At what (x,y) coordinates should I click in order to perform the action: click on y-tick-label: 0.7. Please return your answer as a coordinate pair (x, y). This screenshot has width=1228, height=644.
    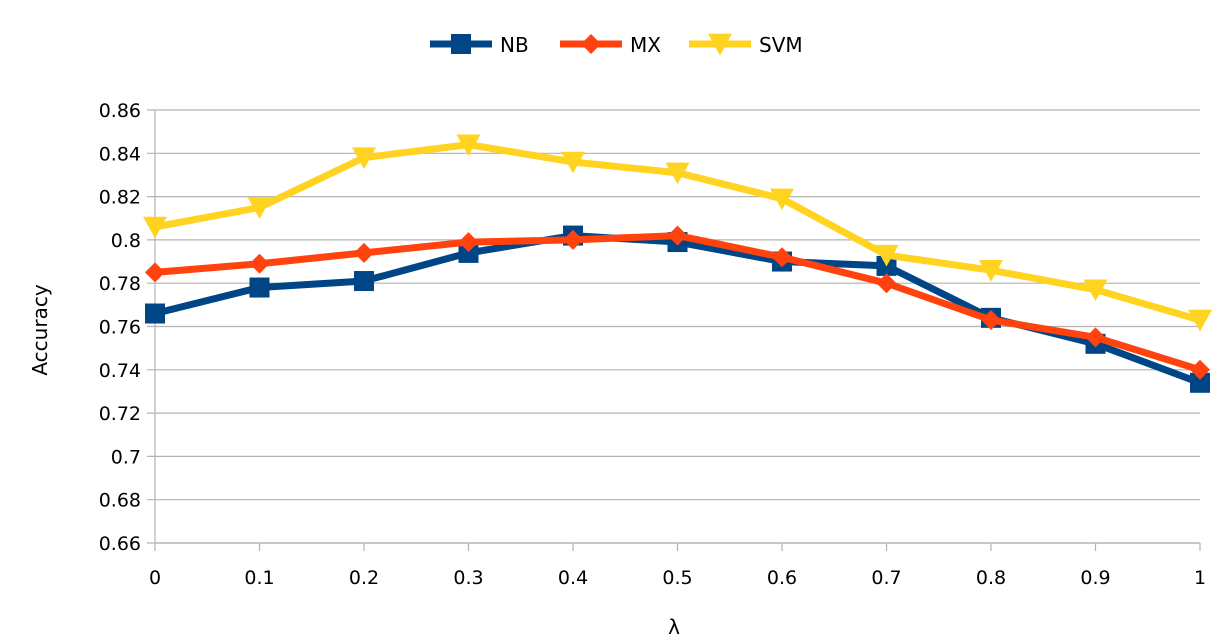
    Looking at the image, I should click on (126, 457).